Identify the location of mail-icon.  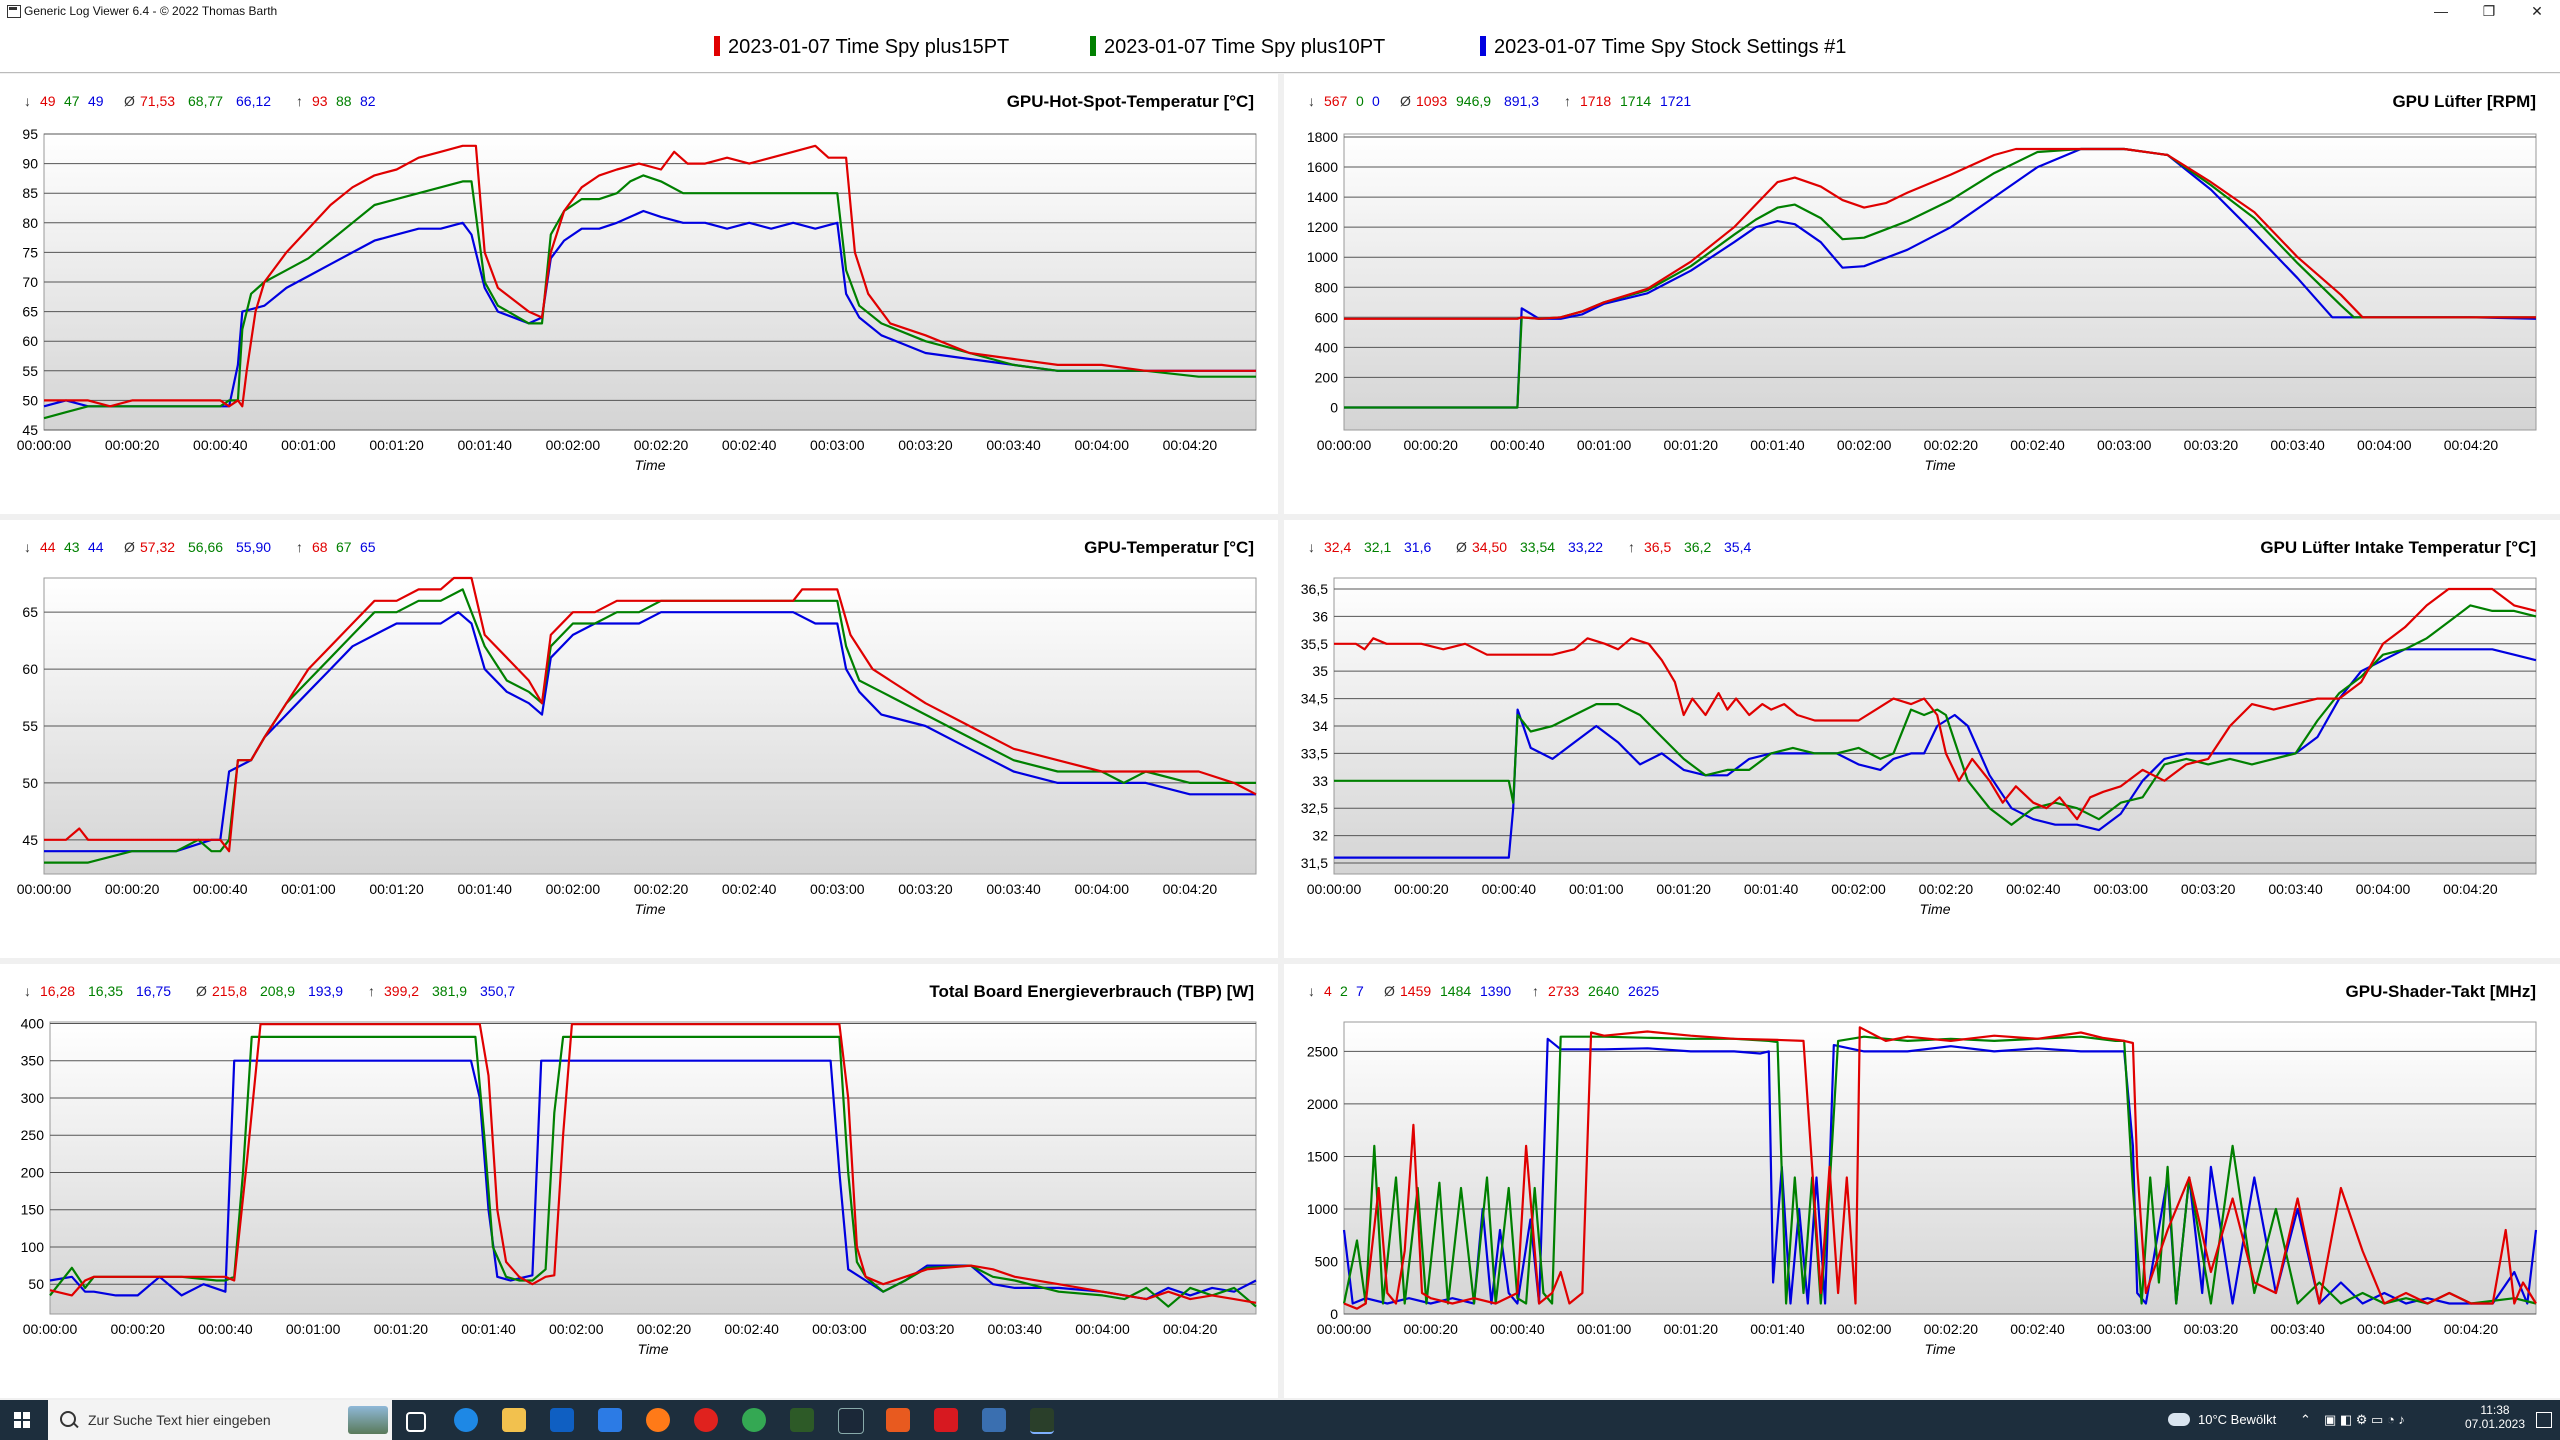
(610, 1420).